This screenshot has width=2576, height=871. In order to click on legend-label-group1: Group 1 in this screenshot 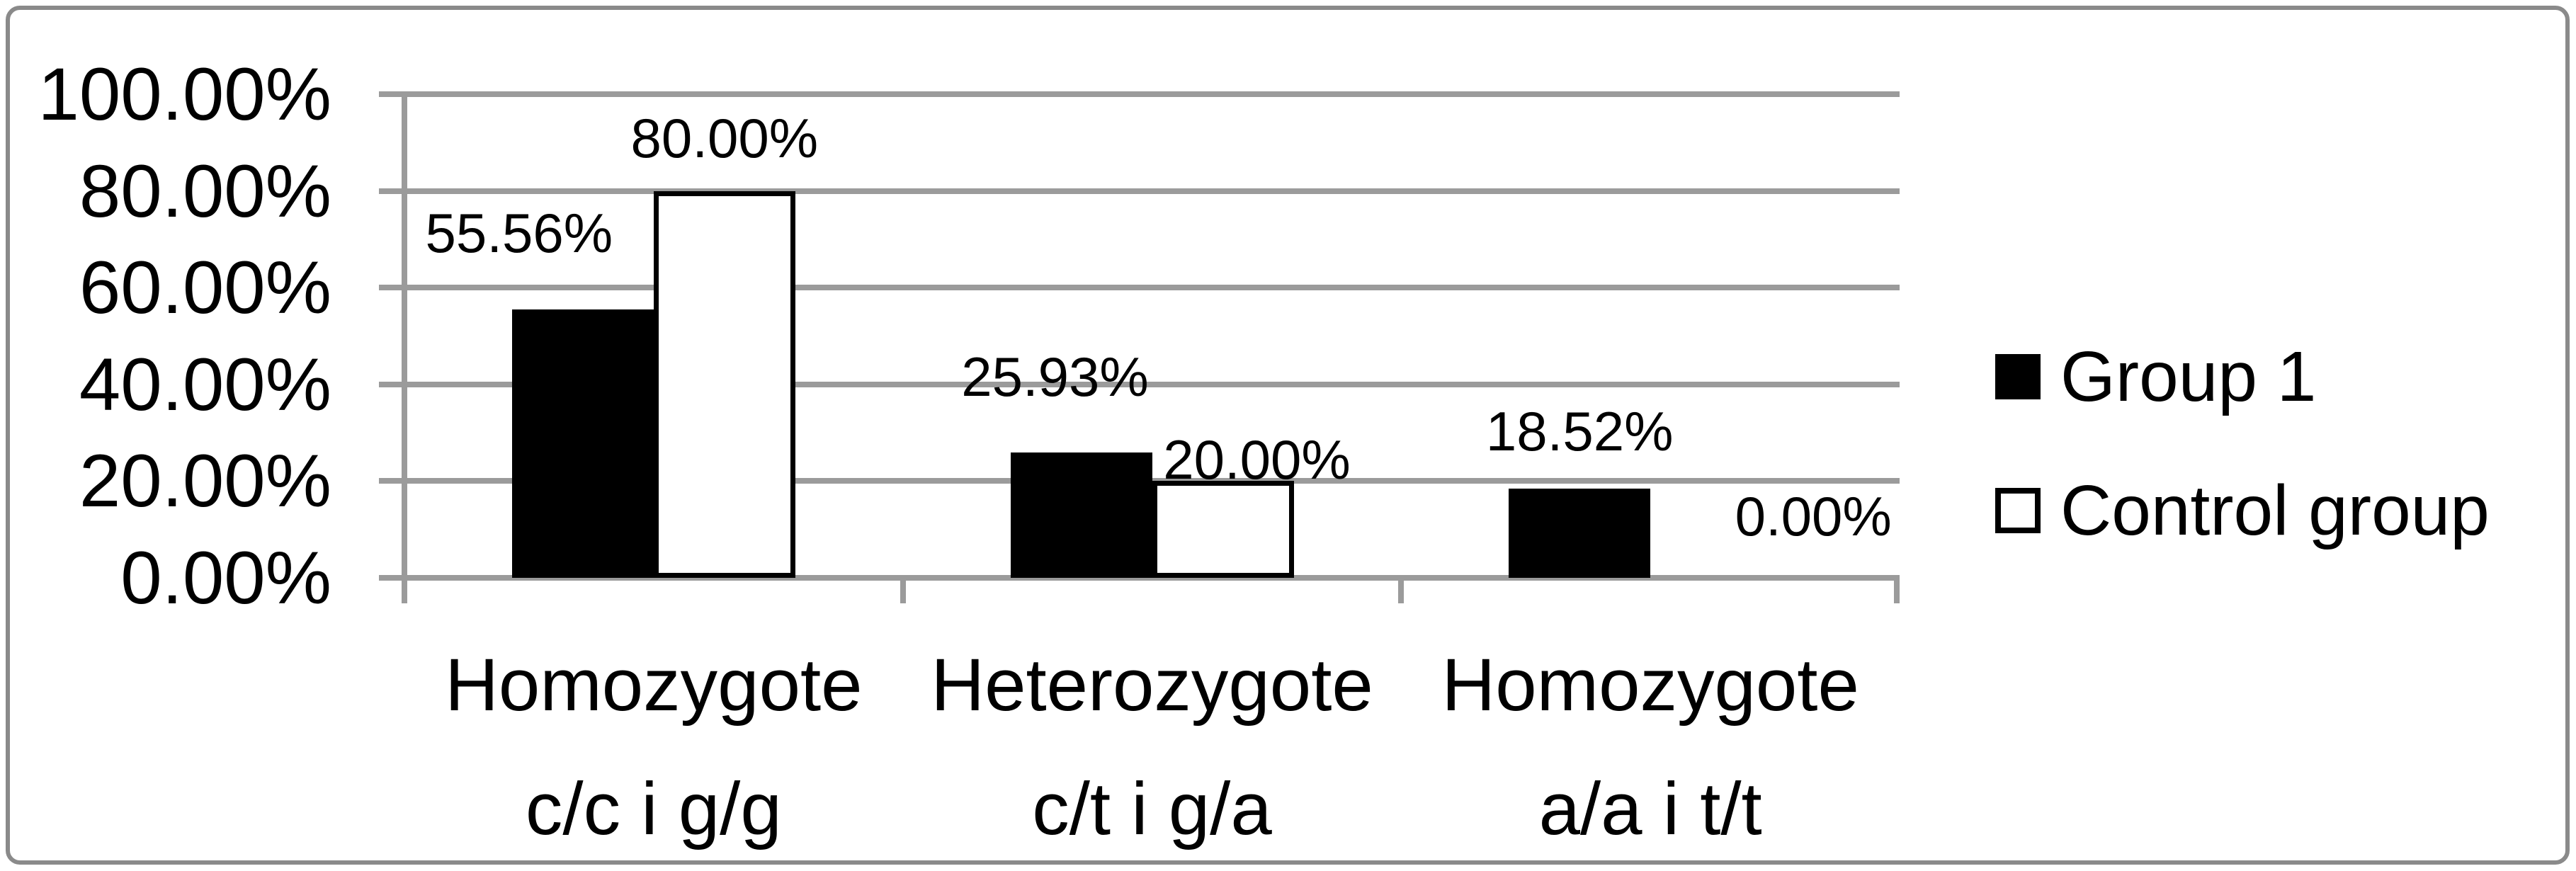, I will do `click(2188, 376)`.